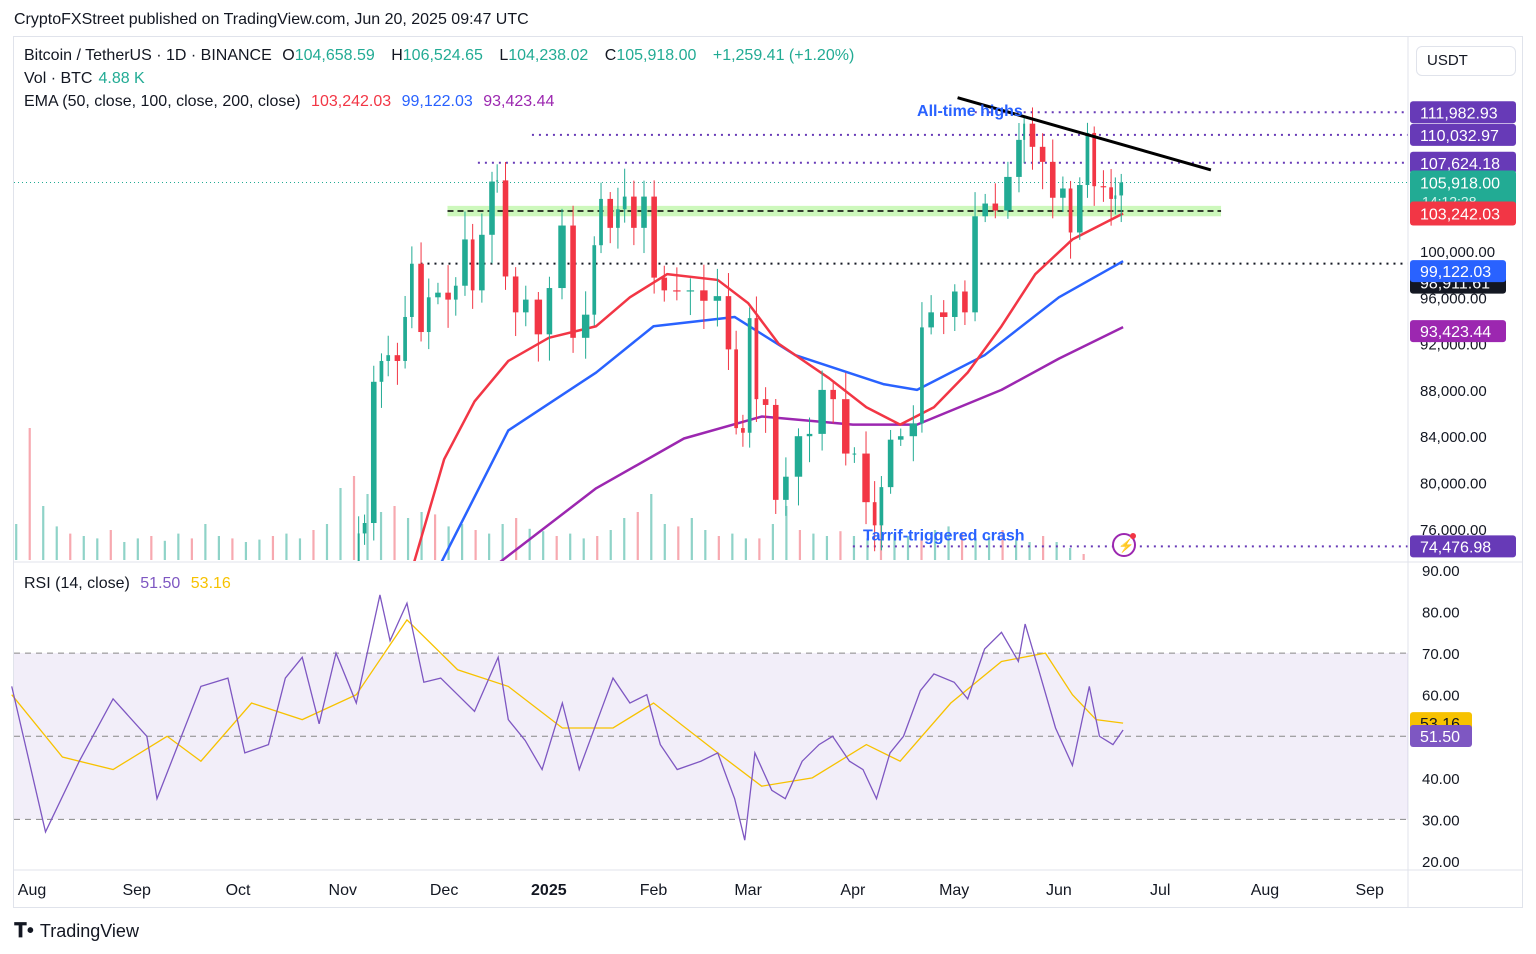 The width and height of the screenshot is (1536, 954). What do you see at coordinates (76, 931) in the screenshot?
I see `tradingview-logo: 𝐓• TradingView` at bounding box center [76, 931].